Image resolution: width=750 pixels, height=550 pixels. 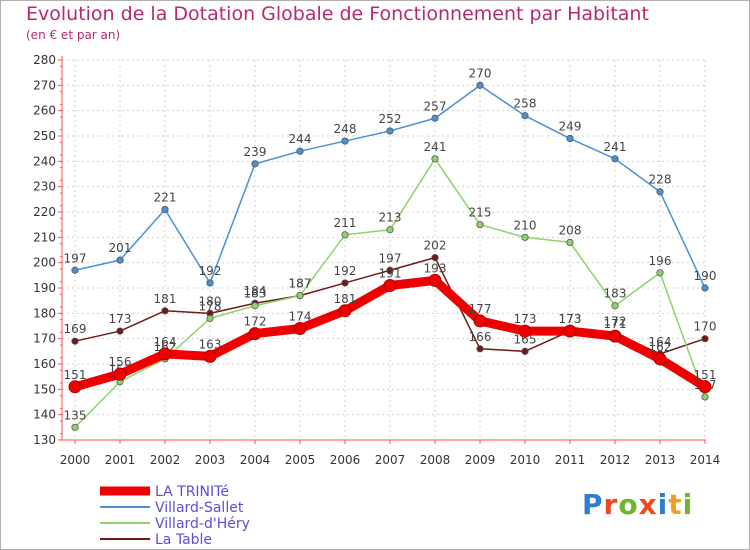 What do you see at coordinates (75, 460) in the screenshot?
I see `x-tick-label: 2000` at bounding box center [75, 460].